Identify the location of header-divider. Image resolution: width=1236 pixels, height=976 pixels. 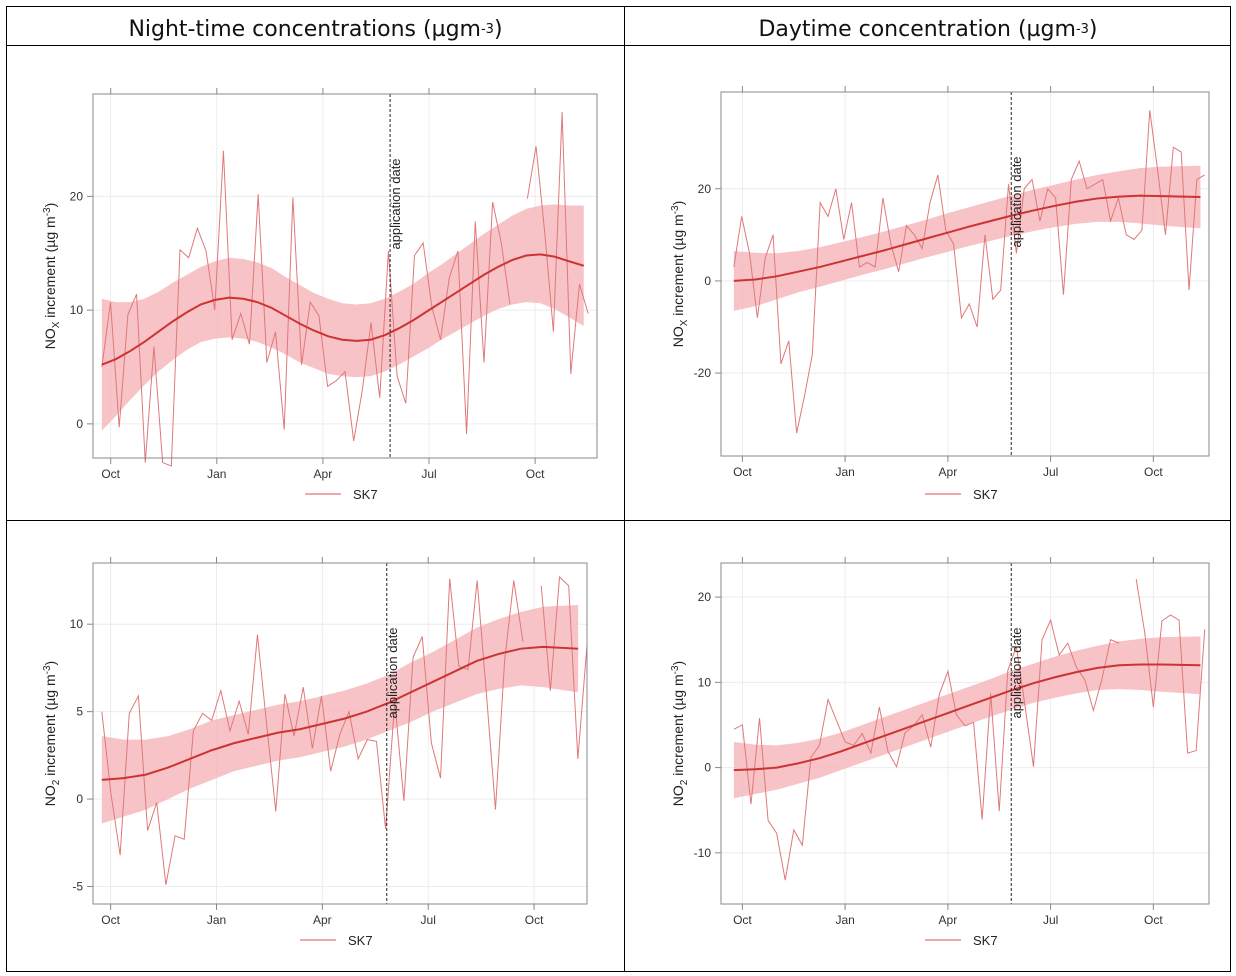
(618, 45).